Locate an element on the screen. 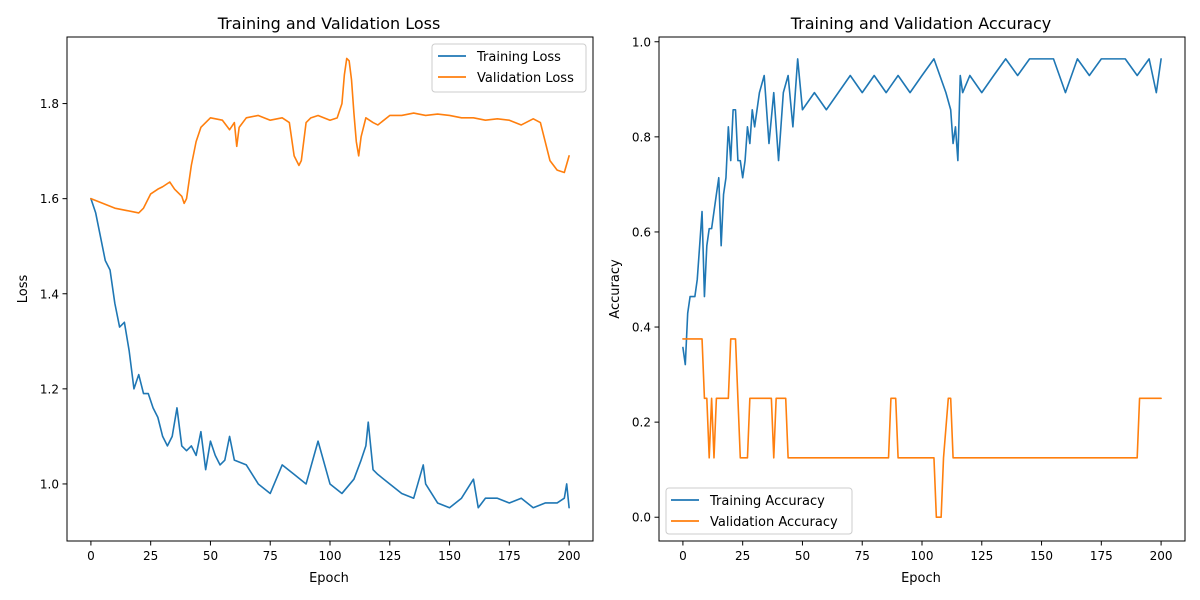 This screenshot has width=1200, height=600. accuracy-x-tick-label: 0 is located at coordinates (683, 556).